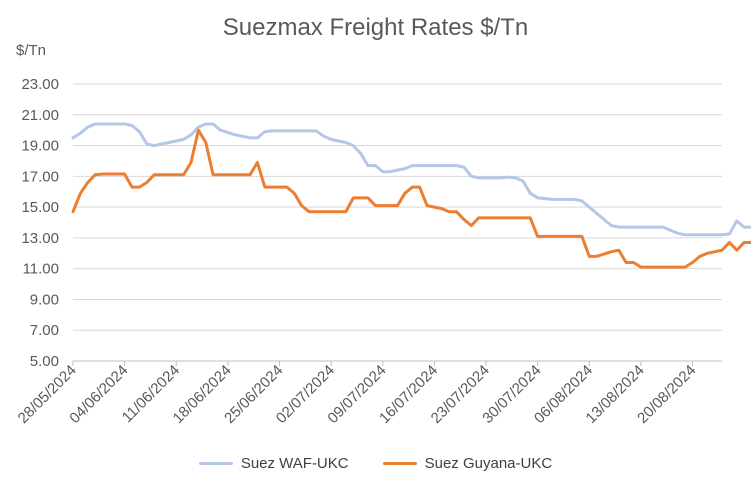  What do you see at coordinates (399, 463) in the screenshot?
I see `legend-swatch-guyana` at bounding box center [399, 463].